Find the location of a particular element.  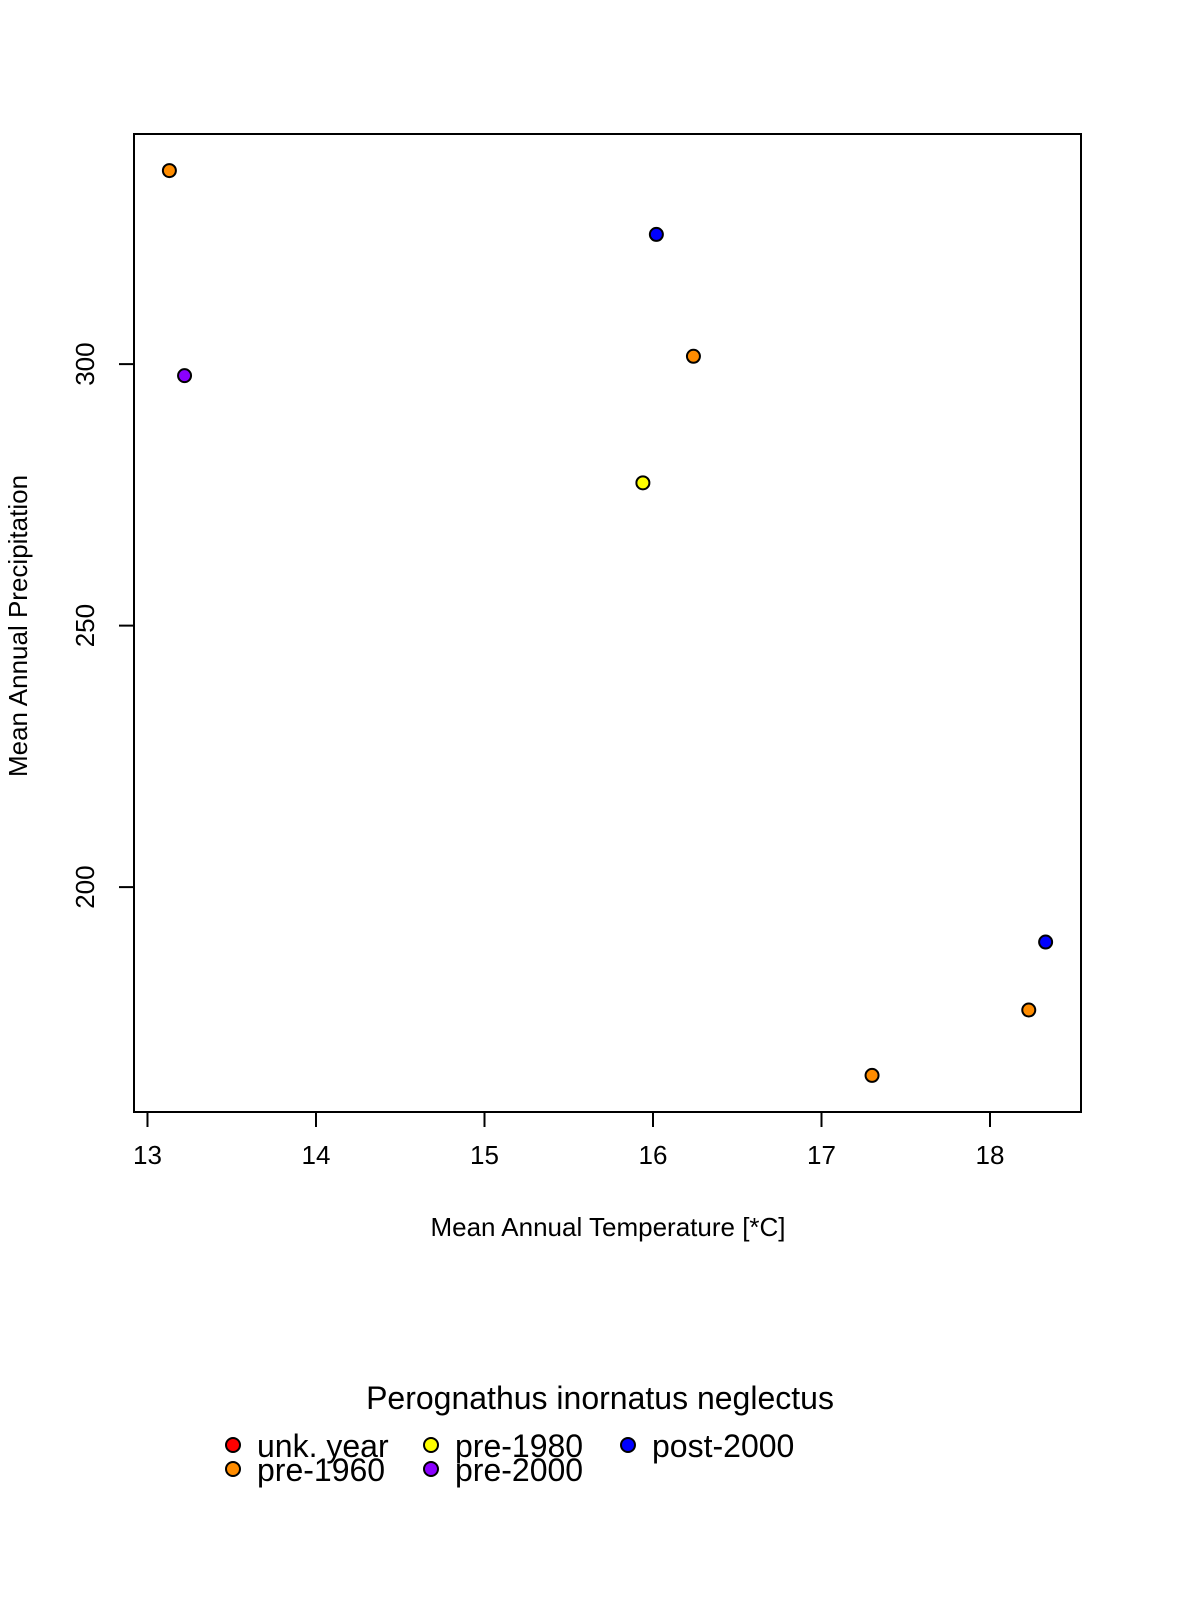

y-axis-label: Mean Annual Precipitation is located at coordinates (18, 626).